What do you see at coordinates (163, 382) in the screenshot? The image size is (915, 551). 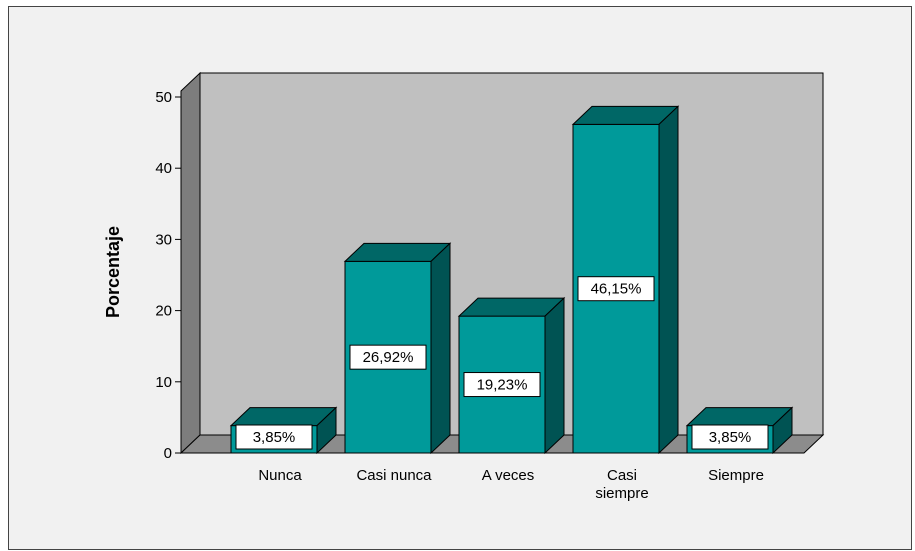 I see `y-tick-label-10: 10` at bounding box center [163, 382].